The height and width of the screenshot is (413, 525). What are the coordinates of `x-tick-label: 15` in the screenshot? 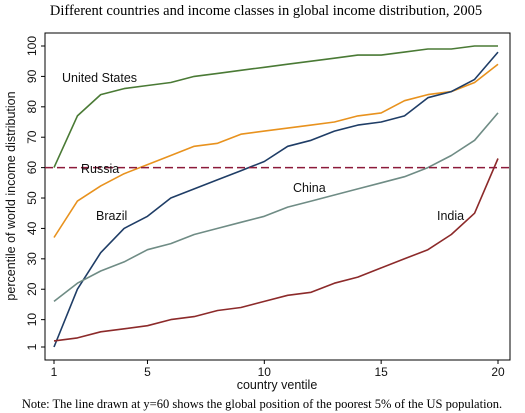 It's located at (381, 372).